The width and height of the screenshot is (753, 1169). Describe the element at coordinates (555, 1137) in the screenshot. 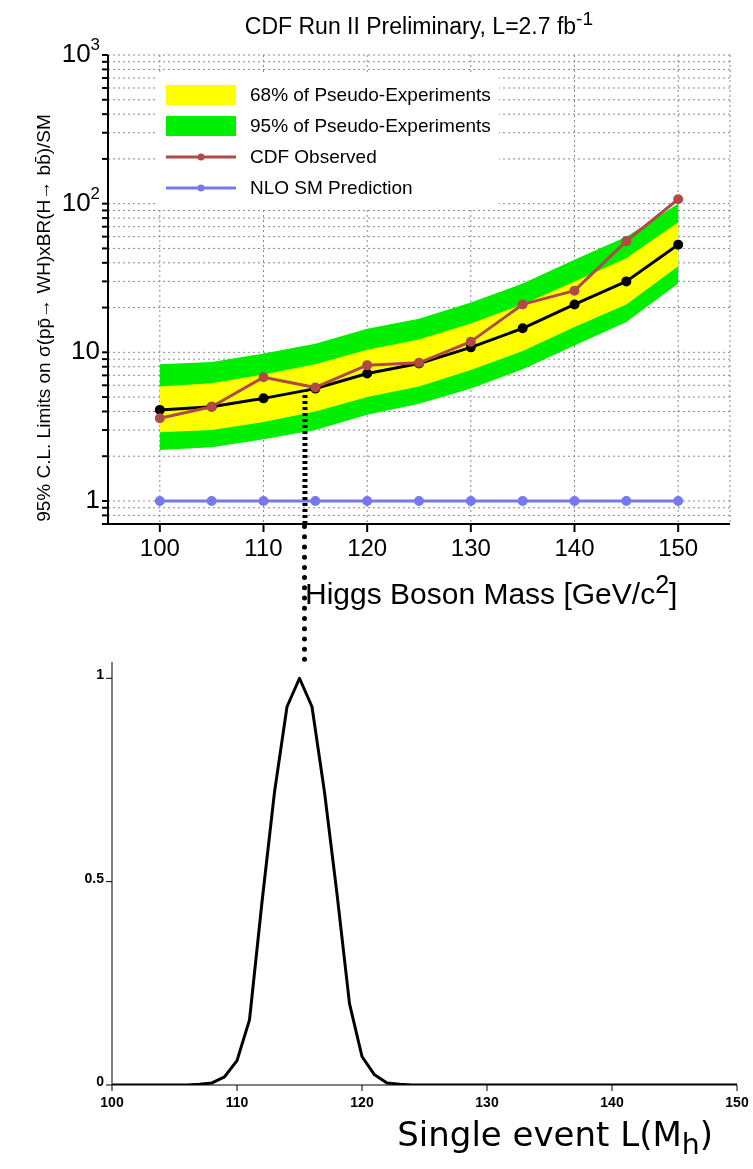

I see `x-axis-title: Single event L(M$_{h}$)` at that location.